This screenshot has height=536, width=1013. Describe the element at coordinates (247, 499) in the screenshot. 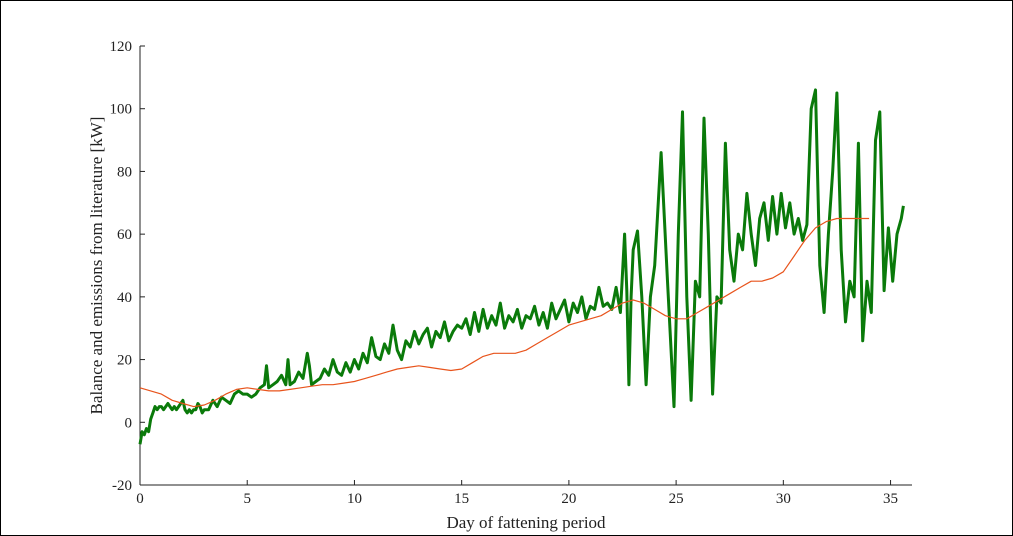

I see `x-tick-label: 5` at that location.